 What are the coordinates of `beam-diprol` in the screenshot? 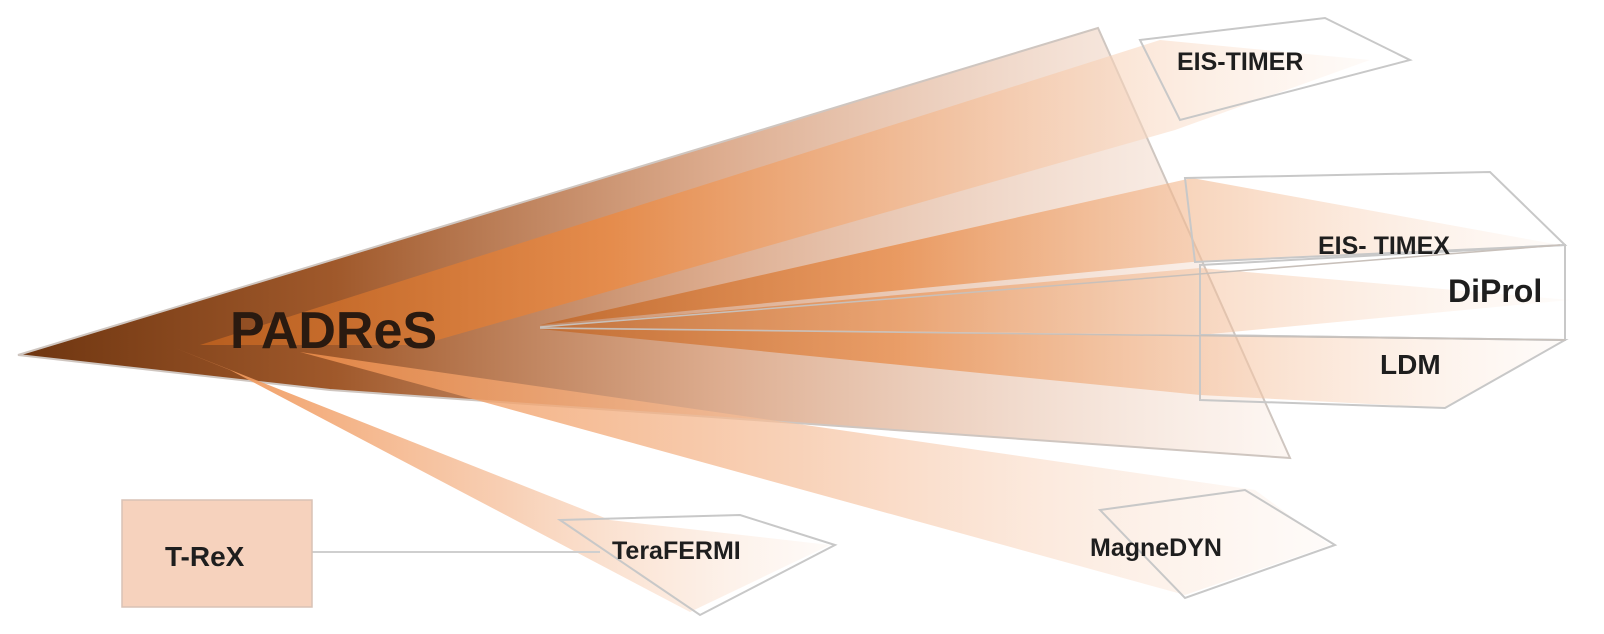 It's located at (1055, 301).